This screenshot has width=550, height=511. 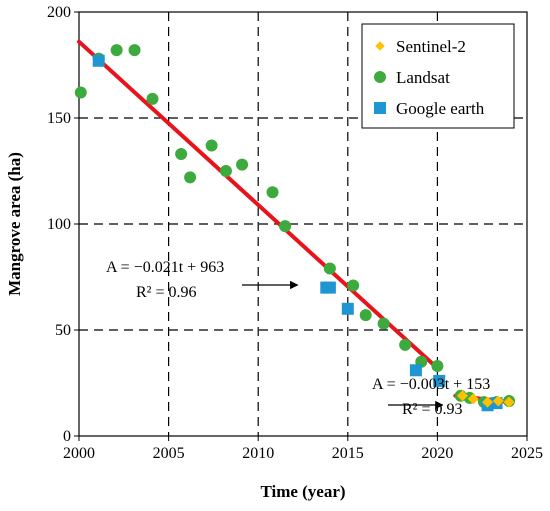 What do you see at coordinates (380, 108) in the screenshot?
I see `legend-marker-square` at bounding box center [380, 108].